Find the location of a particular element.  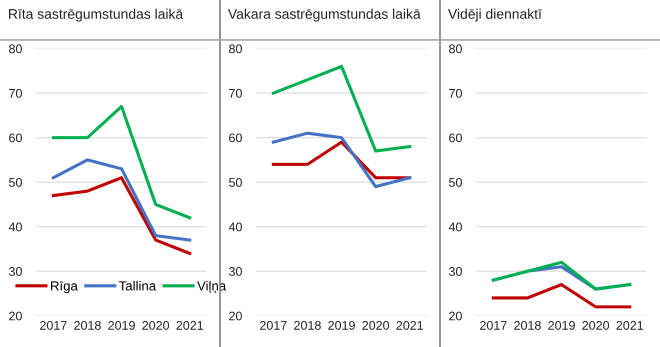

legend-label: Viļņa is located at coordinates (211, 287).